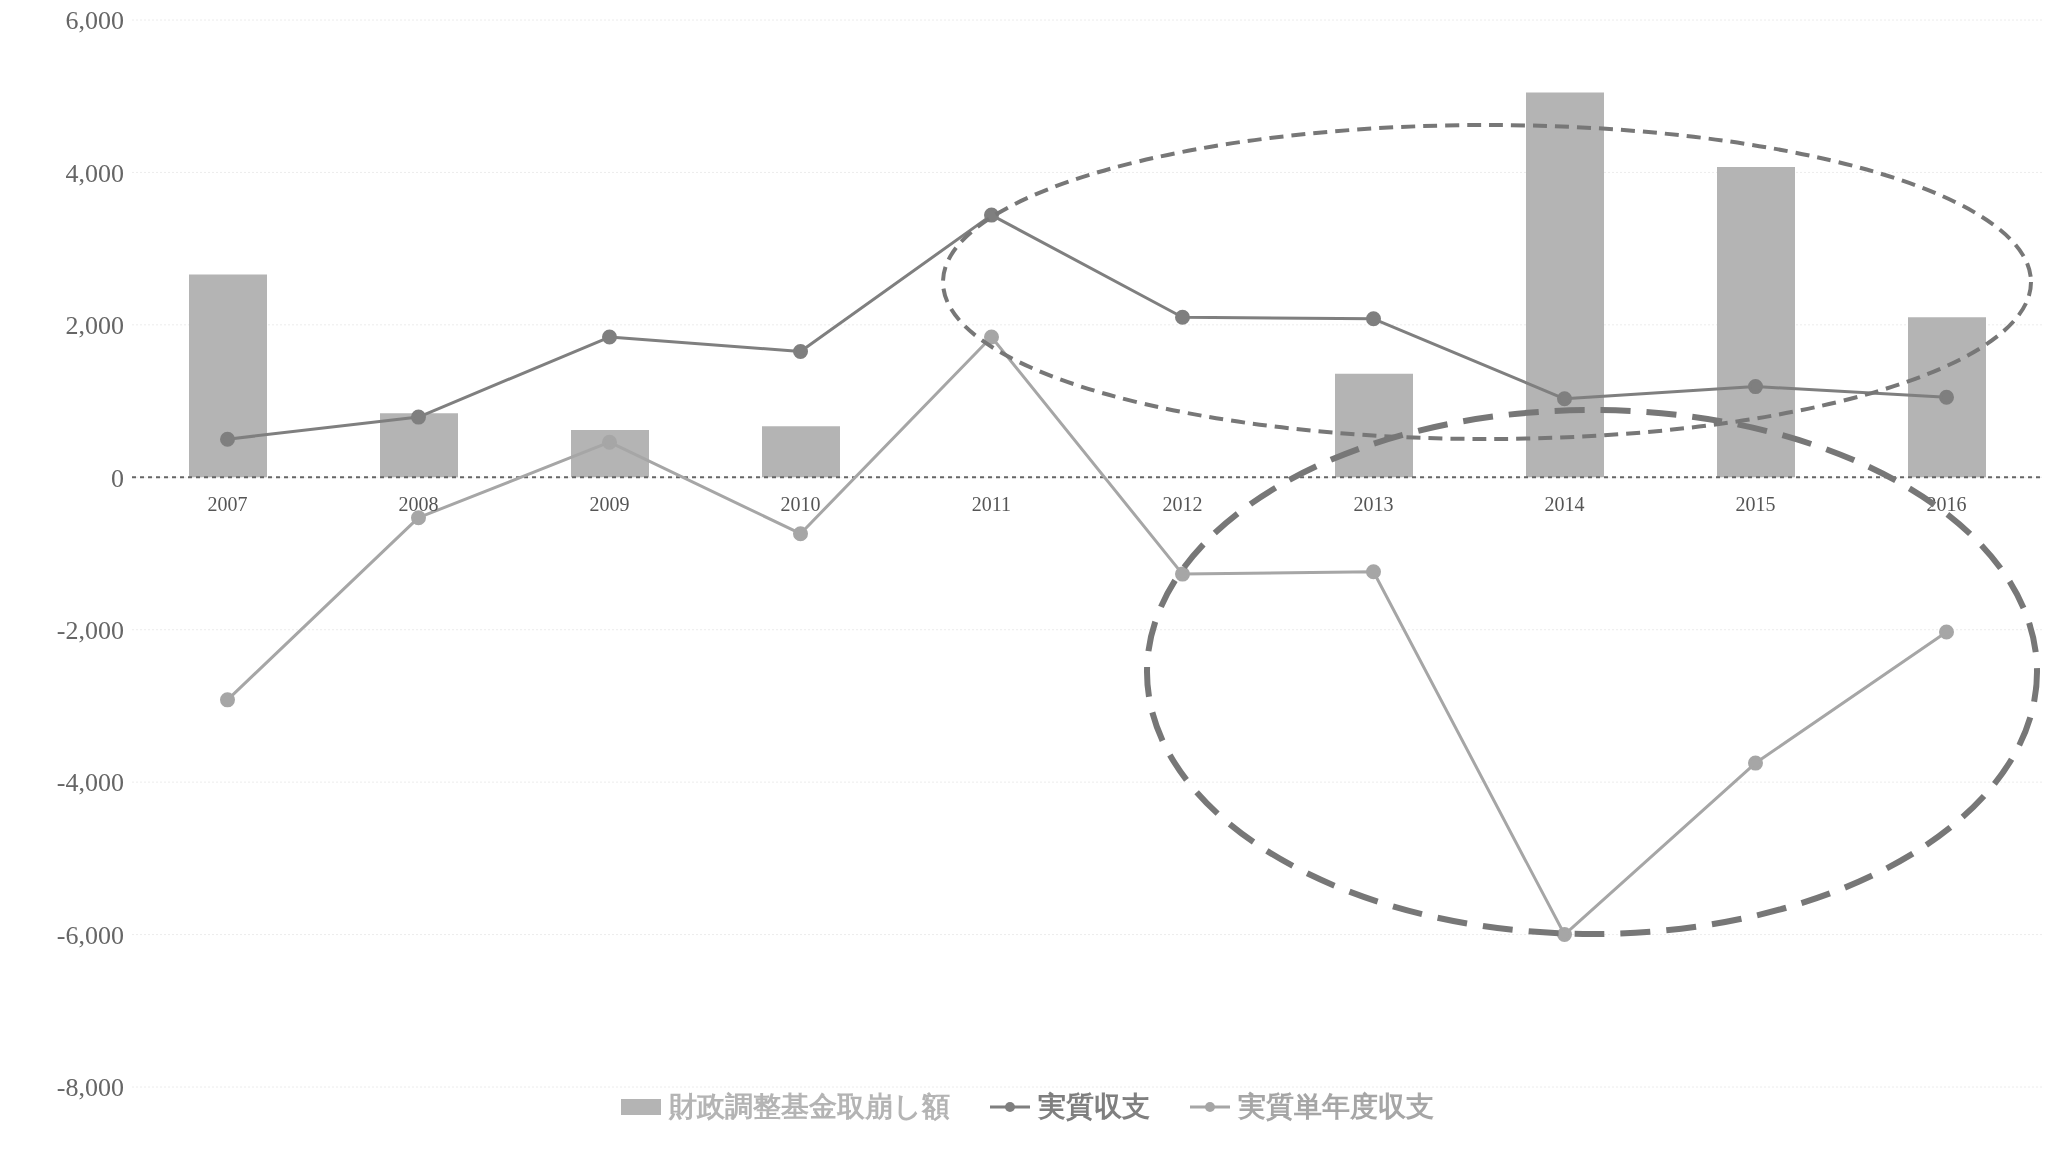 This screenshot has width=2054, height=1153. Describe the element at coordinates (117, 478) in the screenshot. I see `y-tick-label: 0` at that location.